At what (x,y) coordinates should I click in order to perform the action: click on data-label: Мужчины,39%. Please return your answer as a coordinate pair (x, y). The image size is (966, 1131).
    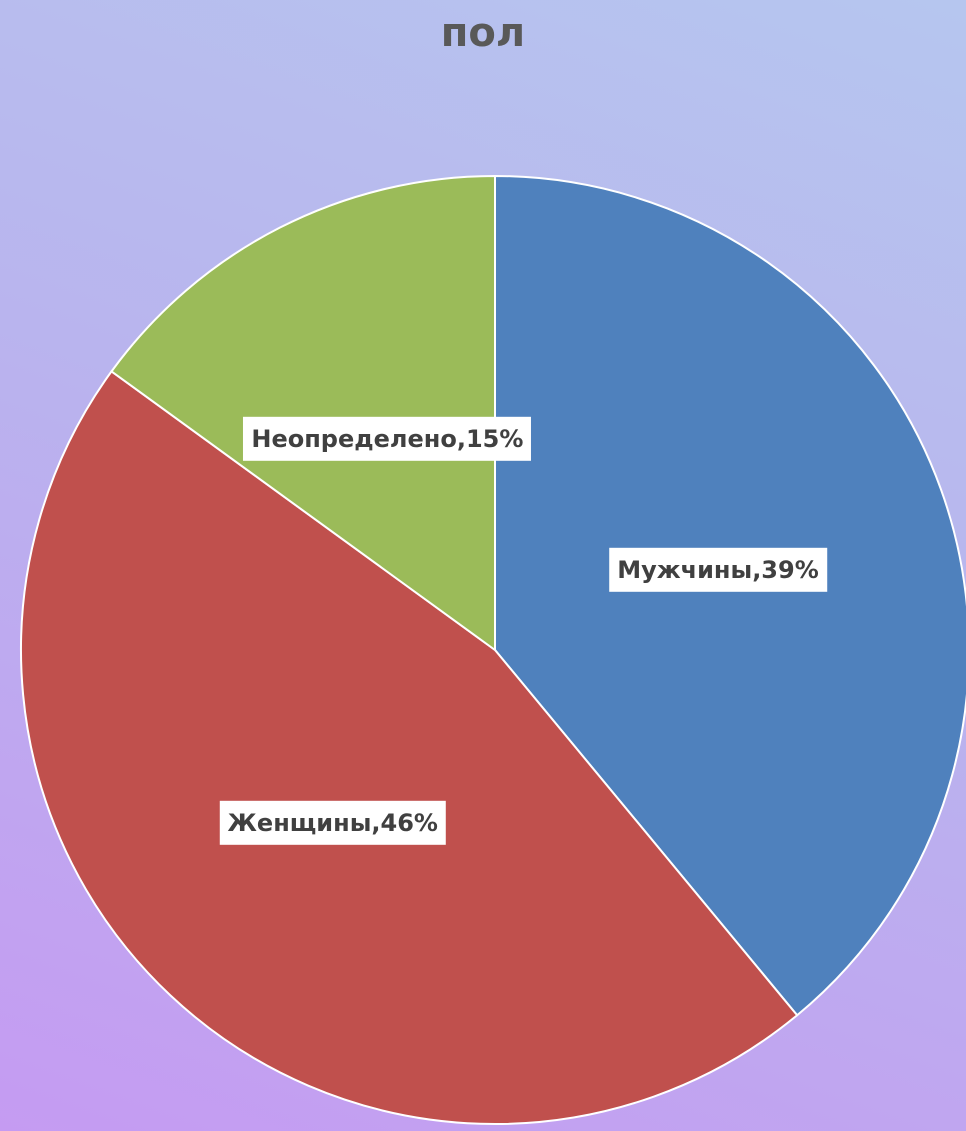
    Looking at the image, I should click on (718, 569).